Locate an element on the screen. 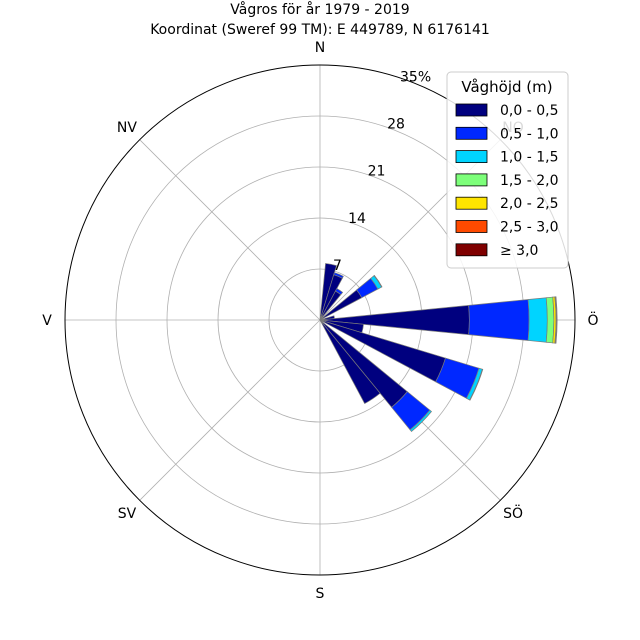 The height and width of the screenshot is (640, 640). legend-title: Våghöjd (m) is located at coordinates (506, 87).